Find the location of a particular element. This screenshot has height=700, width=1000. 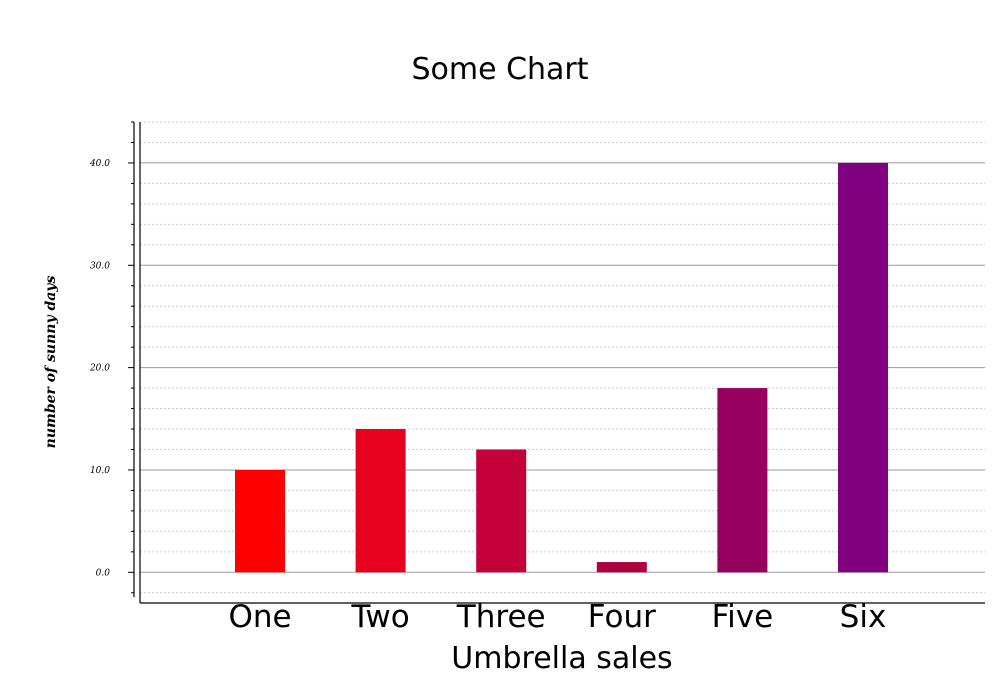

bar-three is located at coordinates (501, 511).